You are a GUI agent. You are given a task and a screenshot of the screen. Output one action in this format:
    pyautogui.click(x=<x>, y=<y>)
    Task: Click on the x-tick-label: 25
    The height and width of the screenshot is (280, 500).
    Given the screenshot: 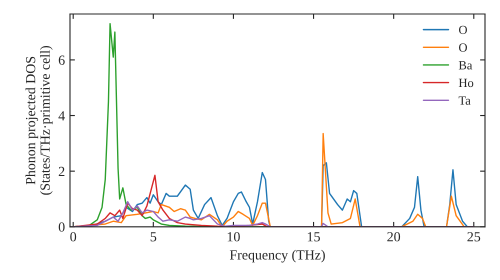 What is the action you would take?
    pyautogui.click(x=473, y=237)
    